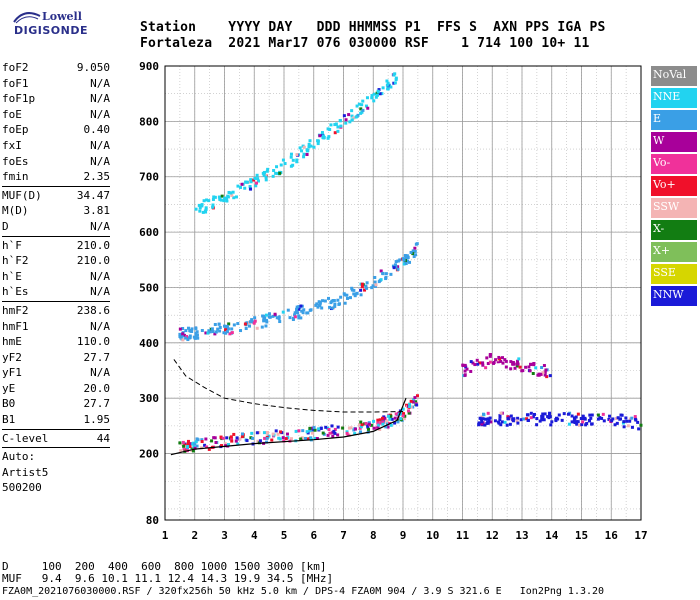  What do you see at coordinates (152, 520) in the screenshot?
I see `y-tick-label: 80` at bounding box center [152, 520].